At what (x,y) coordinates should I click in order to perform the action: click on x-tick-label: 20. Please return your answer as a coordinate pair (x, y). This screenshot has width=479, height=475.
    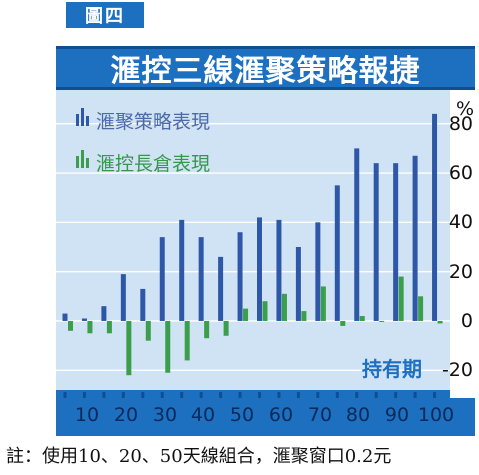
    Looking at the image, I should click on (126, 415).